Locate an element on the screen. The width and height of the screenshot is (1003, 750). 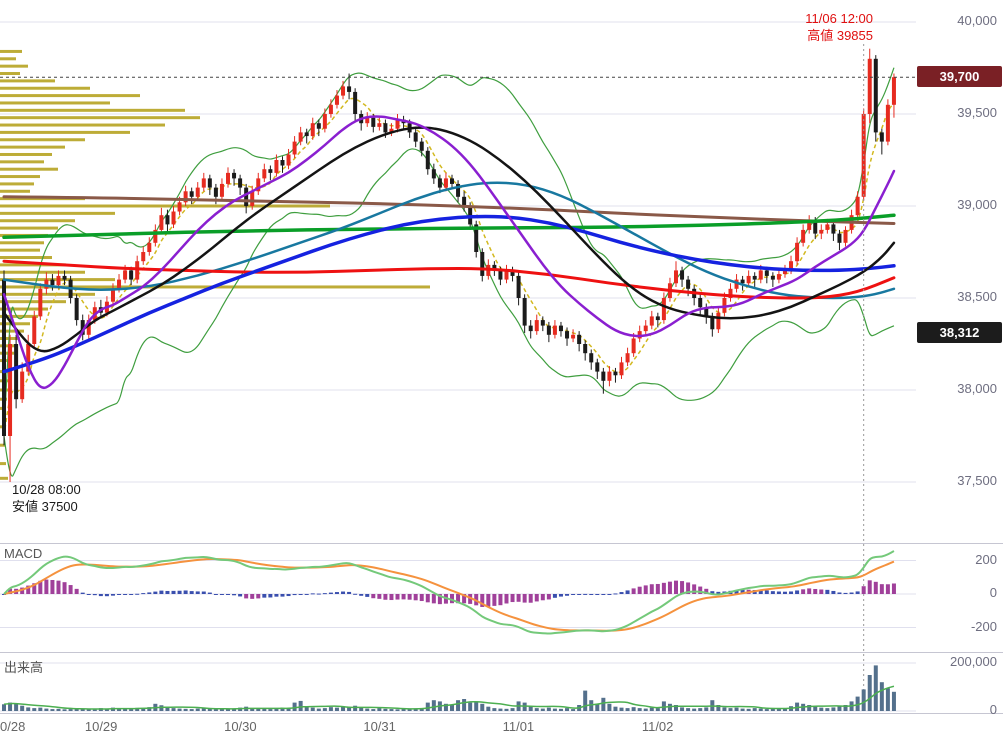
last-update-date-box: 2024/11/06 11:00 is located at coordinates (794, 724).